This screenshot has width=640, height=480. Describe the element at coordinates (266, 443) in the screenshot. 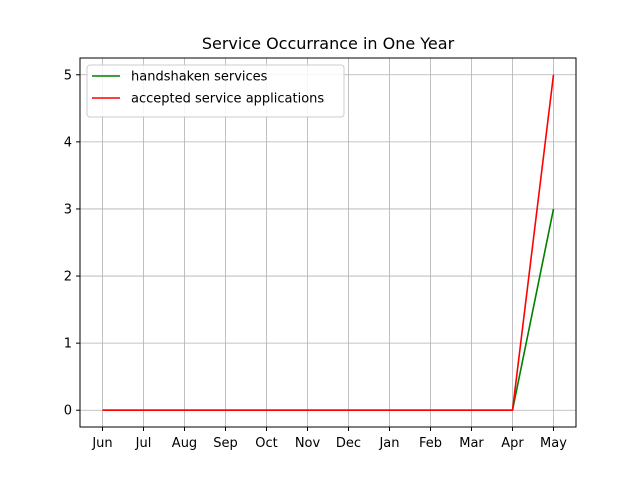

I see `x-tick-label: Oct` at that location.